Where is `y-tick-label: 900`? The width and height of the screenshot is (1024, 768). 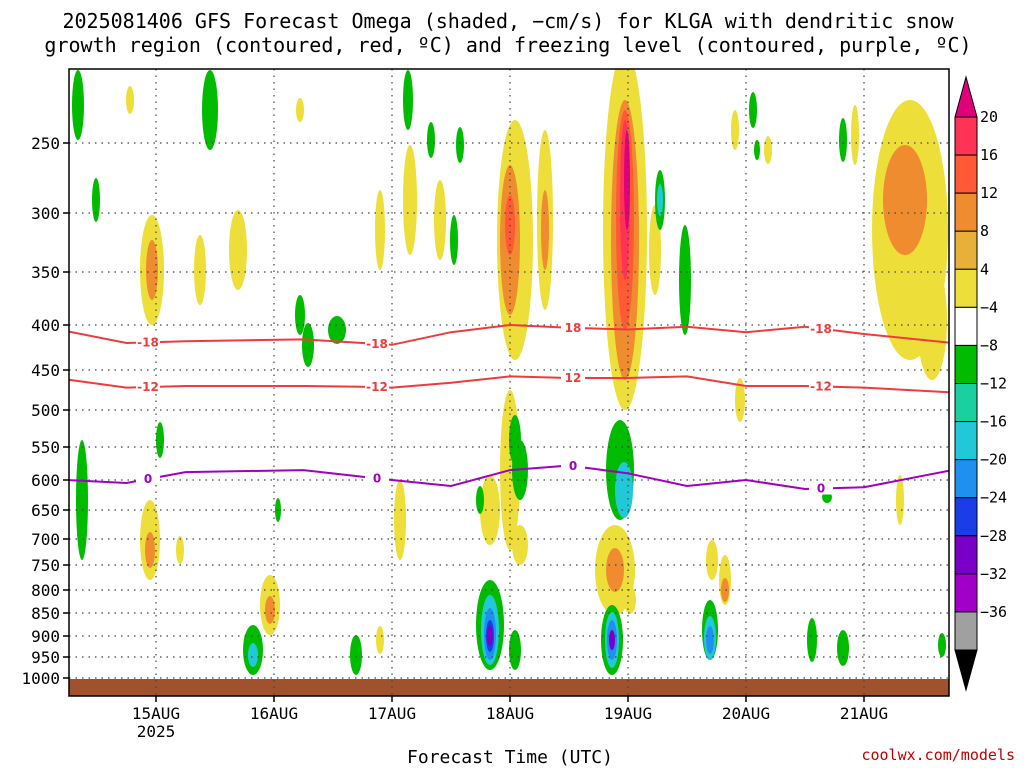
y-tick-label: 900 is located at coordinates (45, 636).